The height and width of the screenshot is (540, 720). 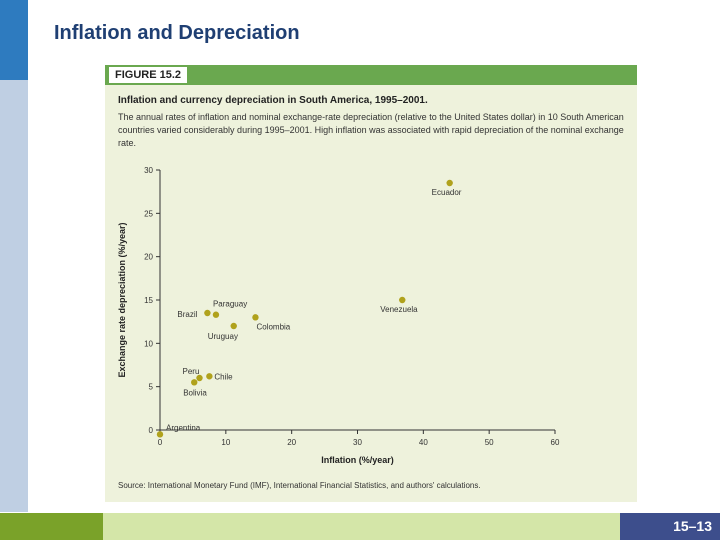 I want to click on page-number: 15–13, so click(x=692, y=526).